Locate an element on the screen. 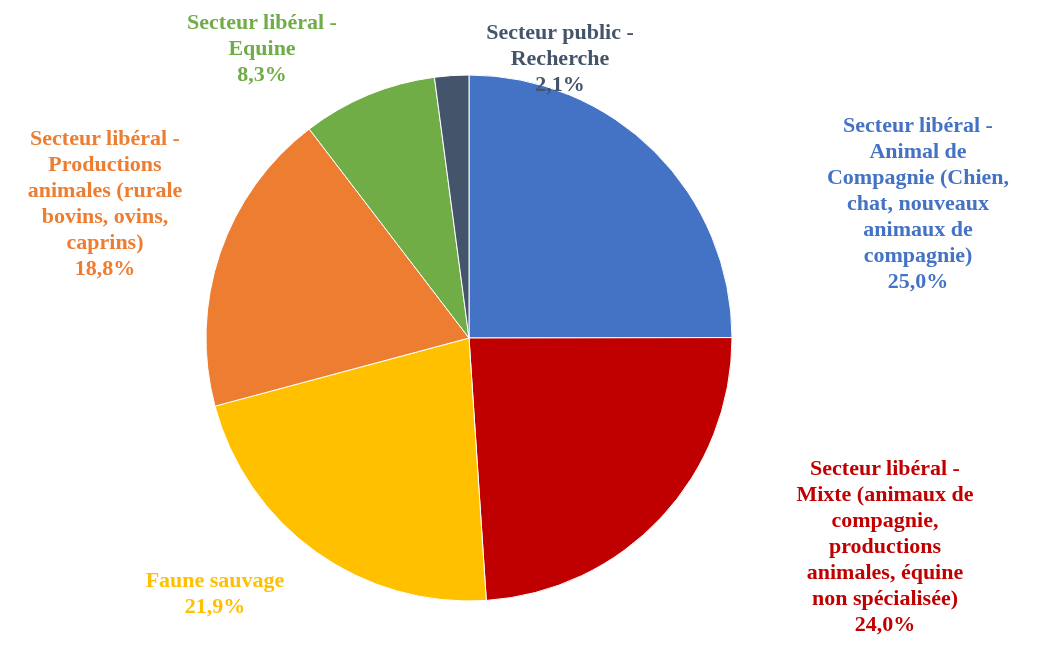 The height and width of the screenshot is (664, 1038). data-label: 25,0% is located at coordinates (918, 280).